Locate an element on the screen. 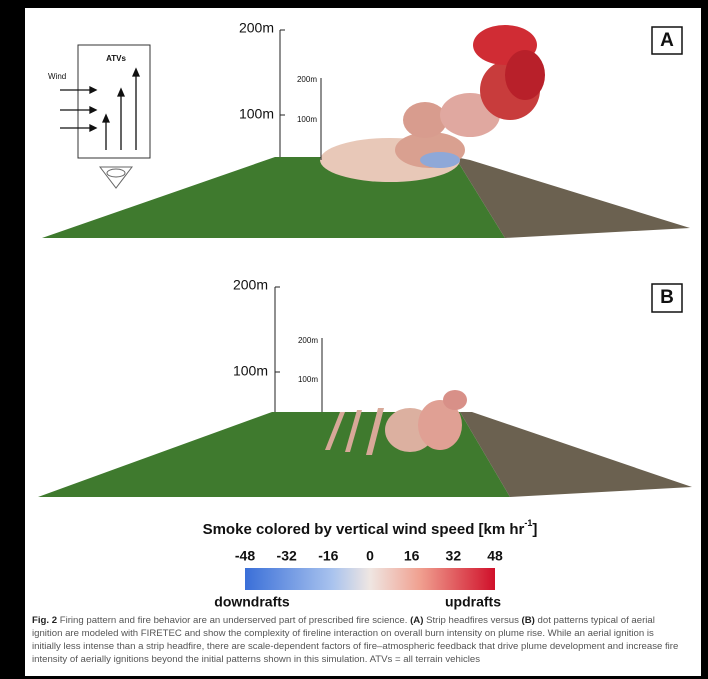 This screenshot has width=708, height=679. caption-segment: Strip headfires versus is located at coordinates (472, 620).